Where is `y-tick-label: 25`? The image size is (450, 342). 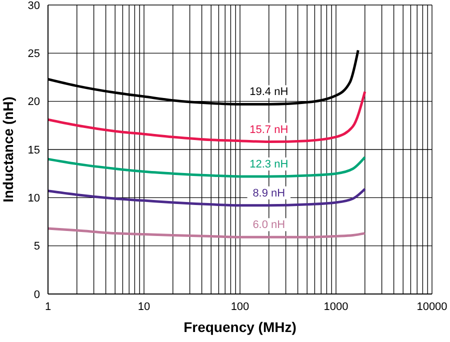
y-tick-label: 25 is located at coordinates (34, 54).